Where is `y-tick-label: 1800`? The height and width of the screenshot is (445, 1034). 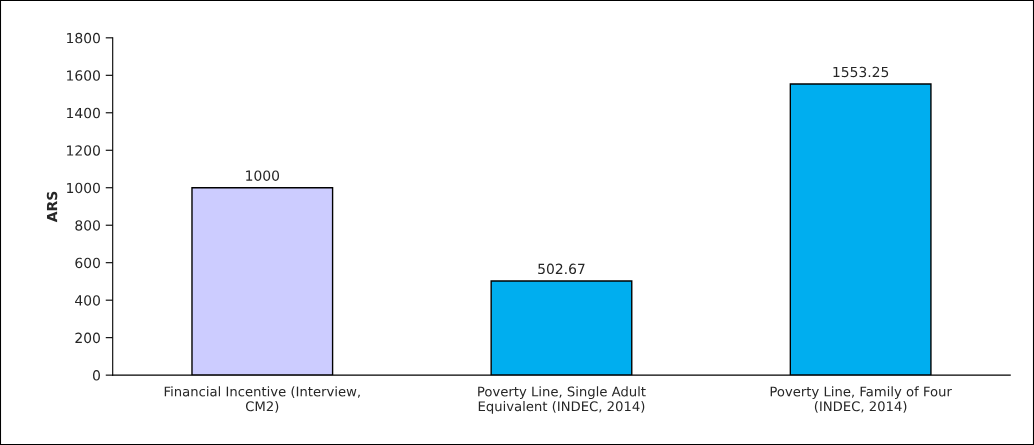 y-tick-label: 1800 is located at coordinates (83, 38).